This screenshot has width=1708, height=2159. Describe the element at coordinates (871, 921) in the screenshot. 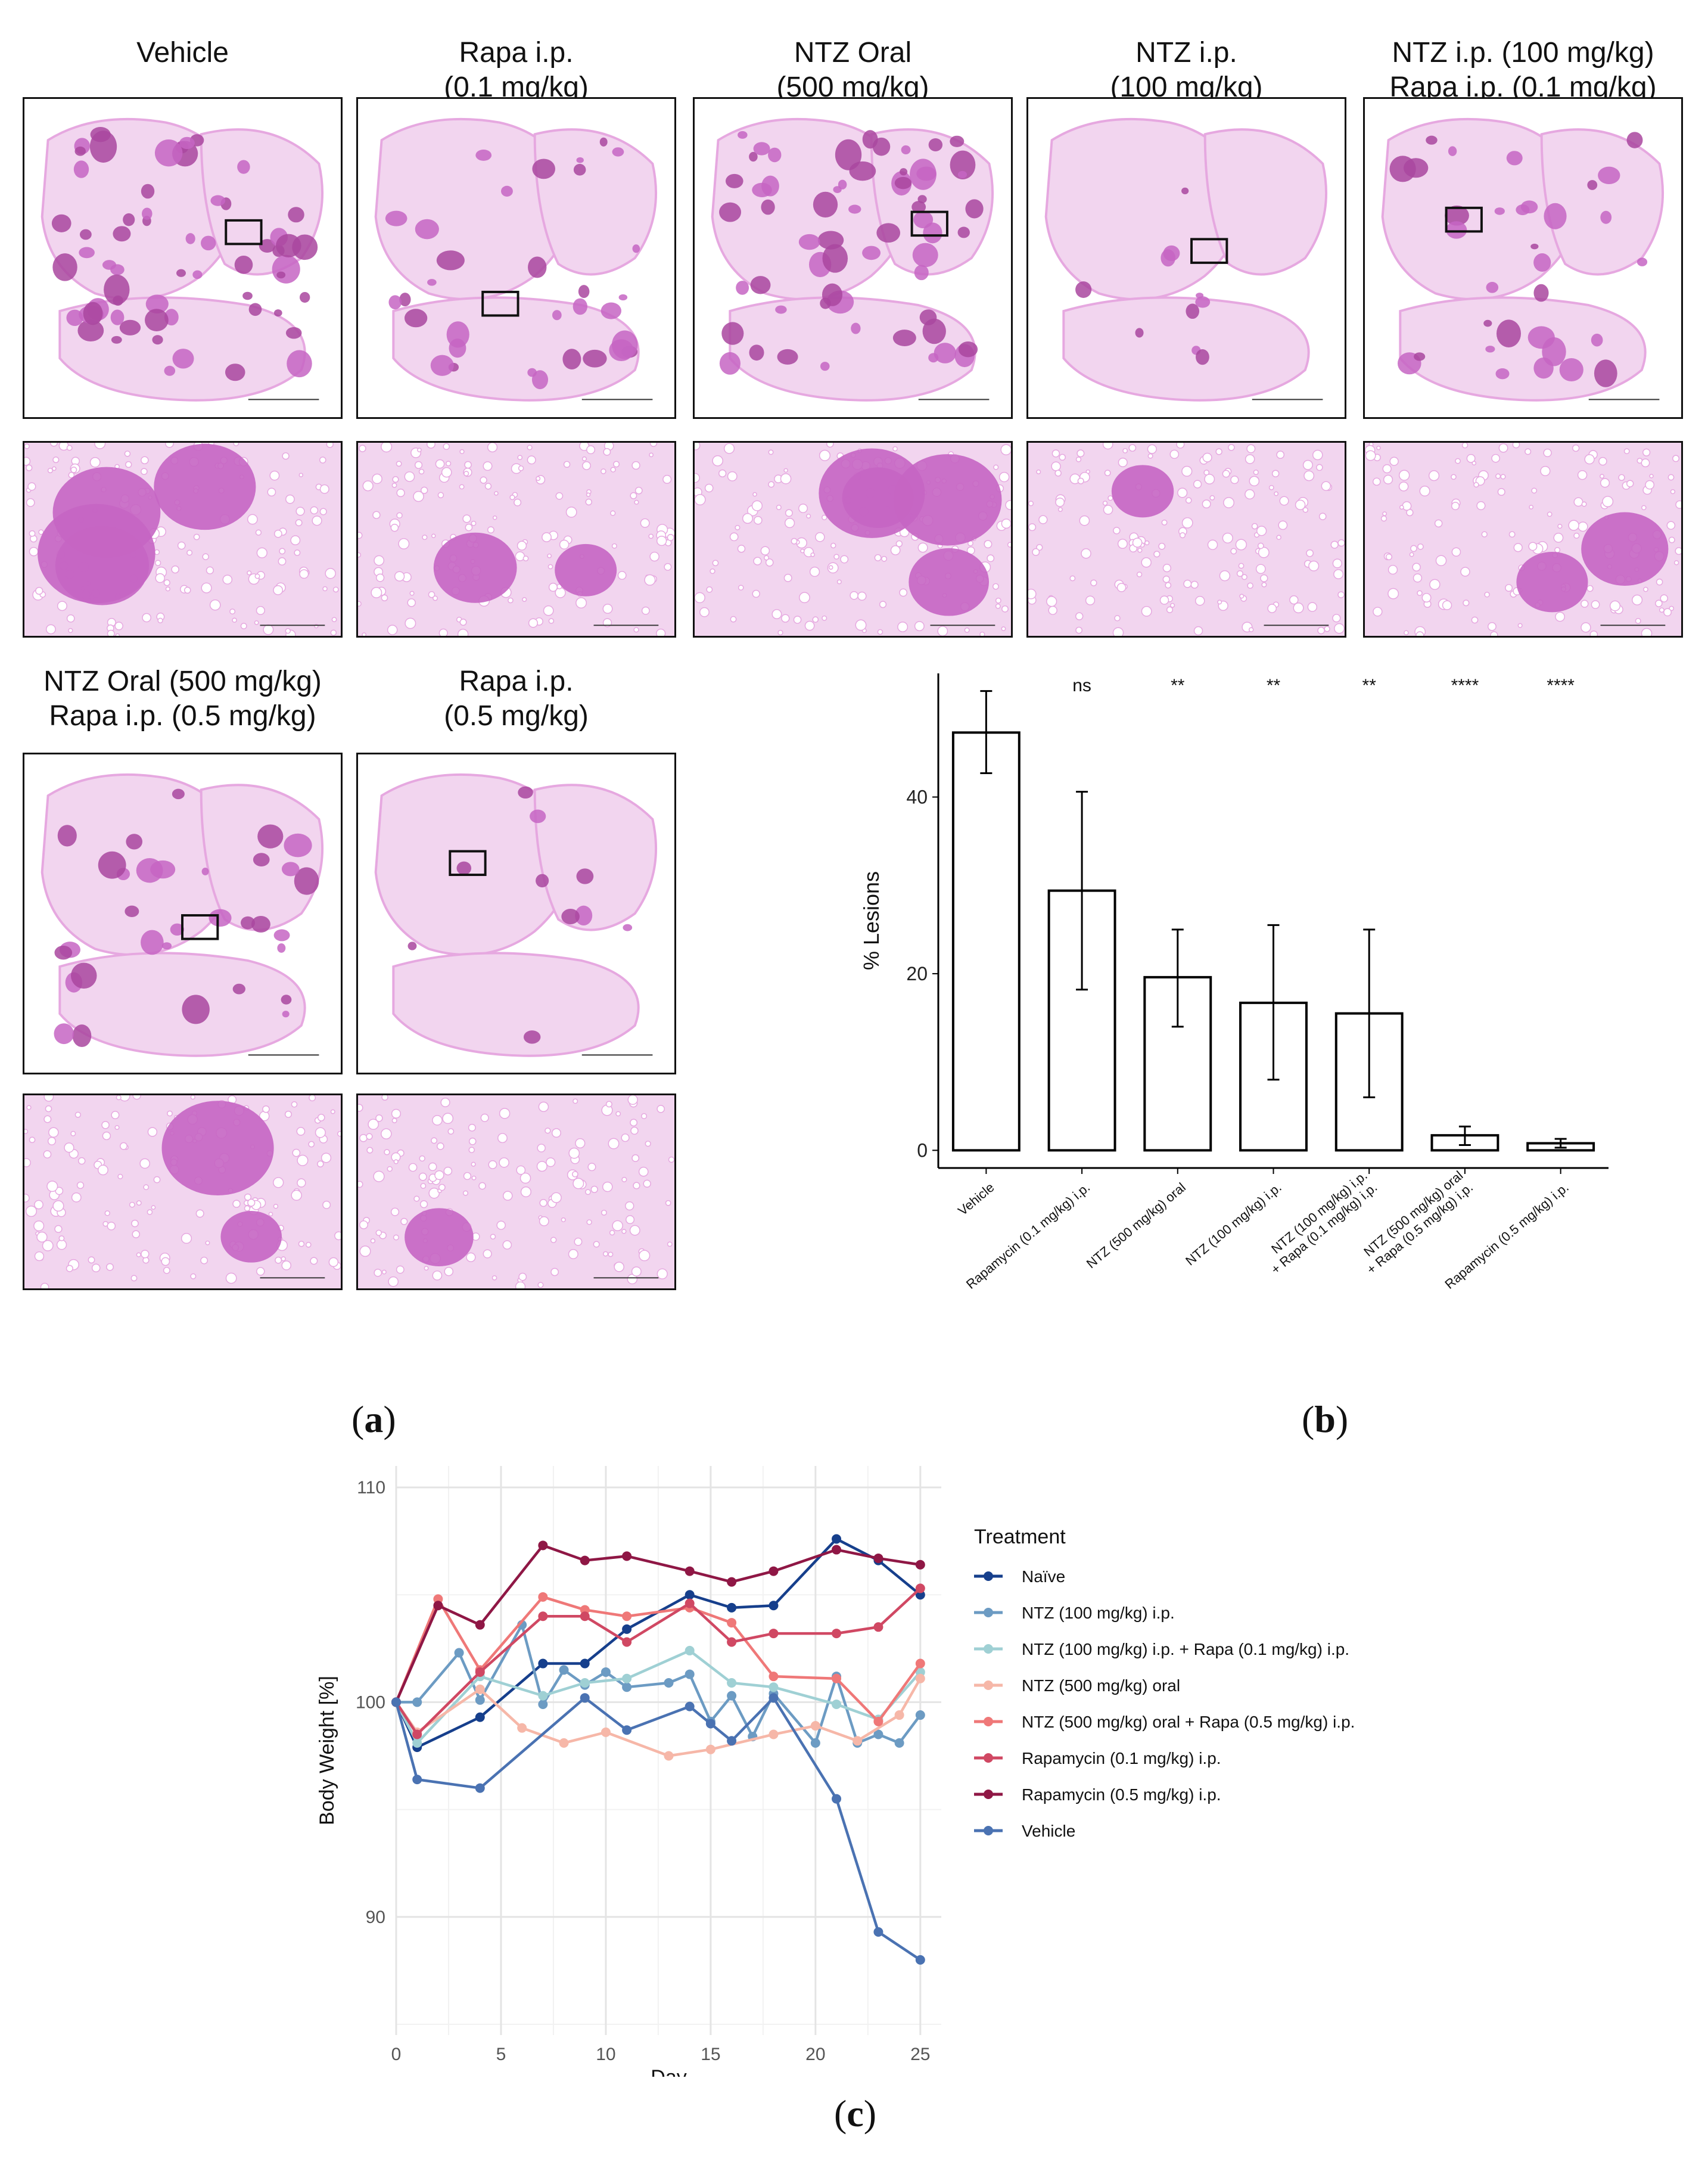

I see `y-axis-label: % Lesions` at that location.